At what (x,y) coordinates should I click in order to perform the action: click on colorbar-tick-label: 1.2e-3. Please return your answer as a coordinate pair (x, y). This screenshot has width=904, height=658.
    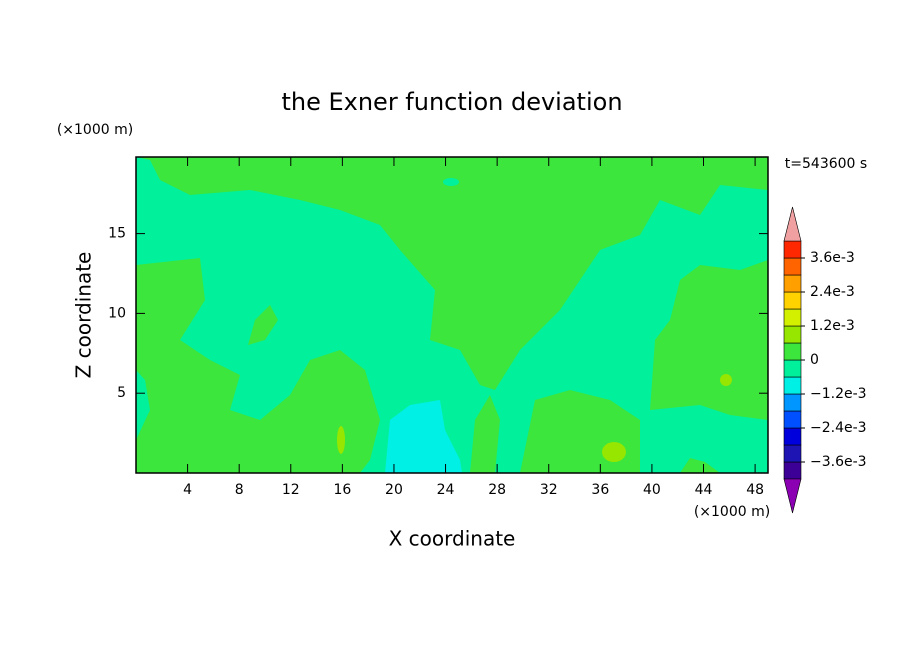
    Looking at the image, I should click on (832, 326).